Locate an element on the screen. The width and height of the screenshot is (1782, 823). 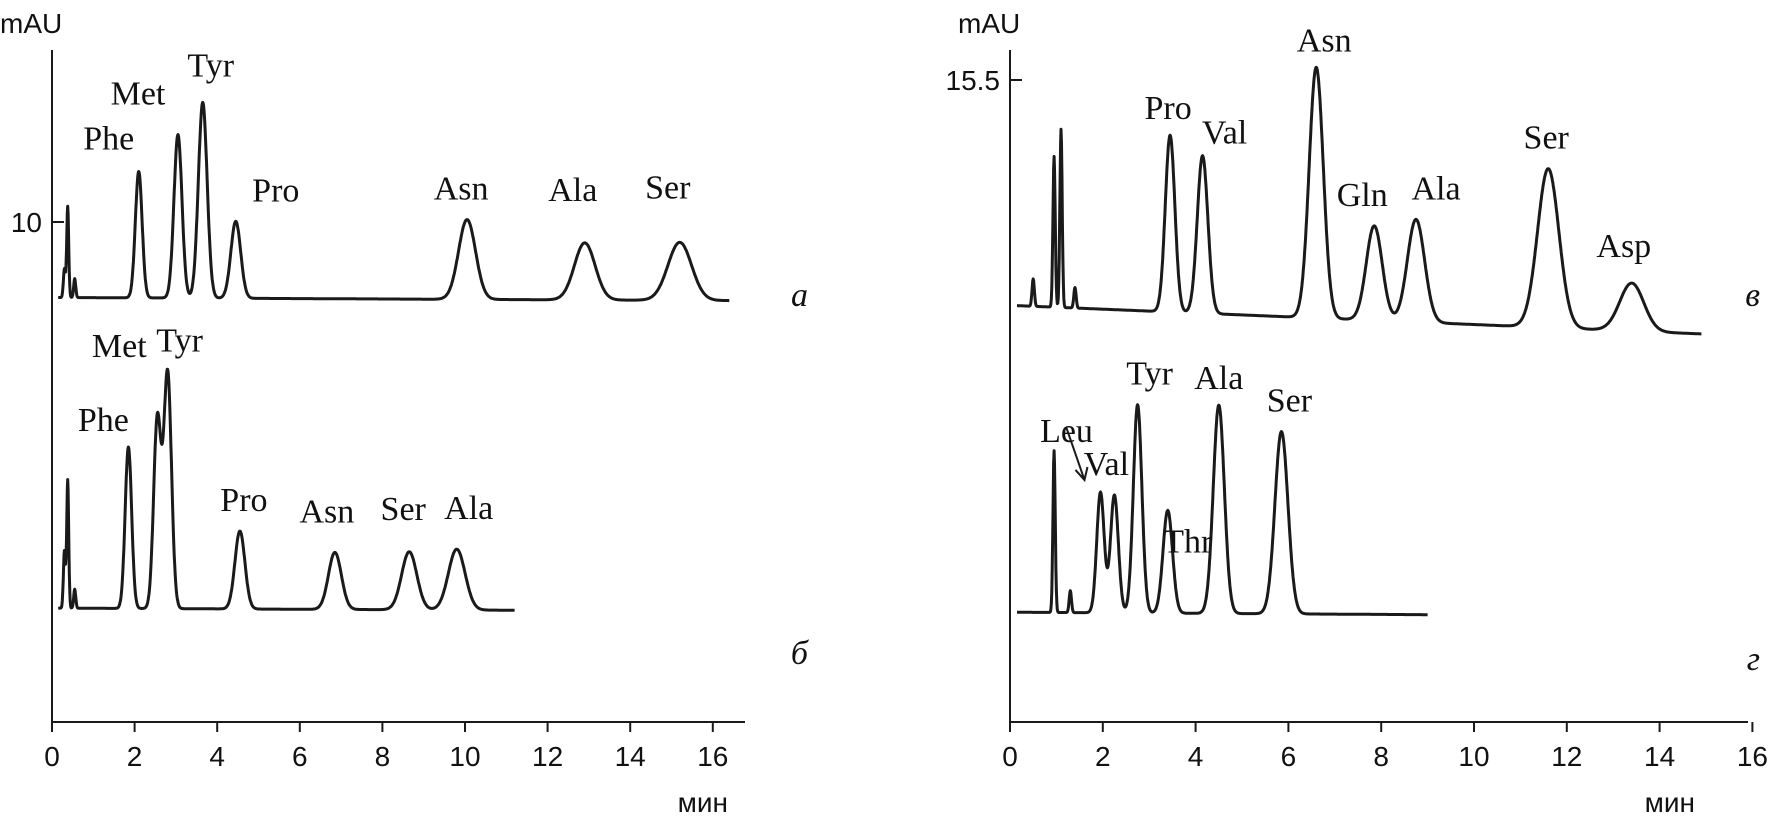
chromatogram-trace-в is located at coordinates (1359, 200).